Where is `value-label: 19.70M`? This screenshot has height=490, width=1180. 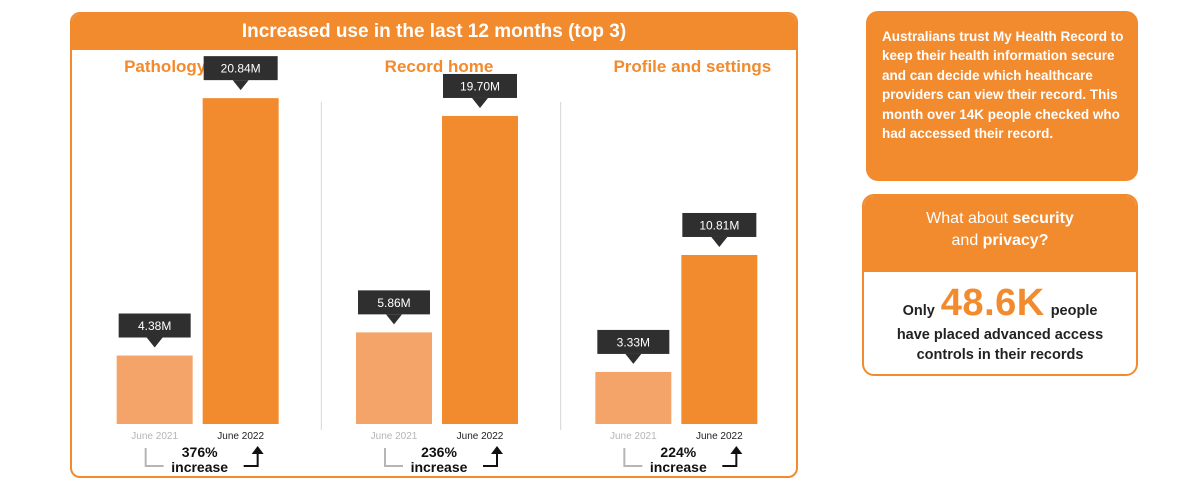 value-label: 19.70M is located at coordinates (480, 86).